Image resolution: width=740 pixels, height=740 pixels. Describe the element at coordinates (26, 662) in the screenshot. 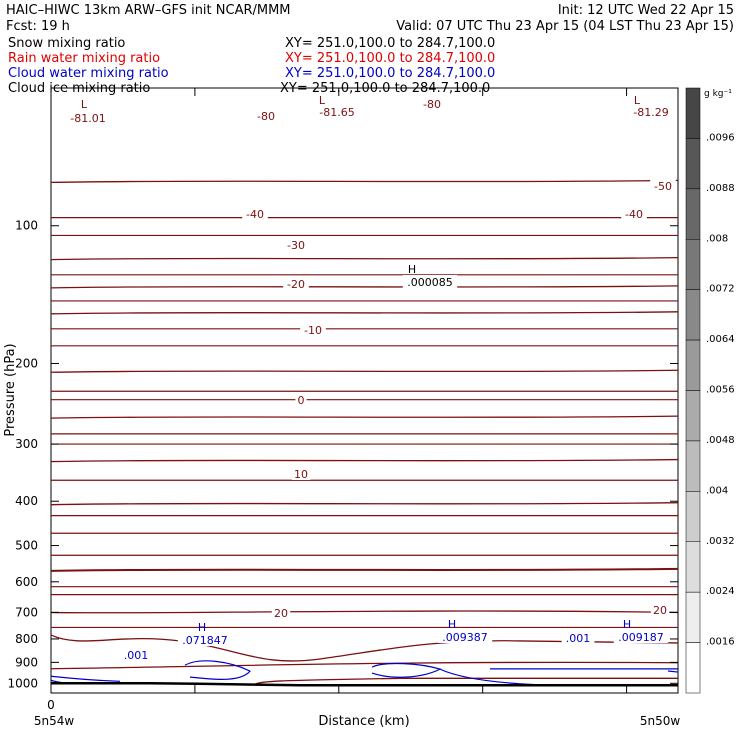

I see `y-tick-label: 900` at that location.